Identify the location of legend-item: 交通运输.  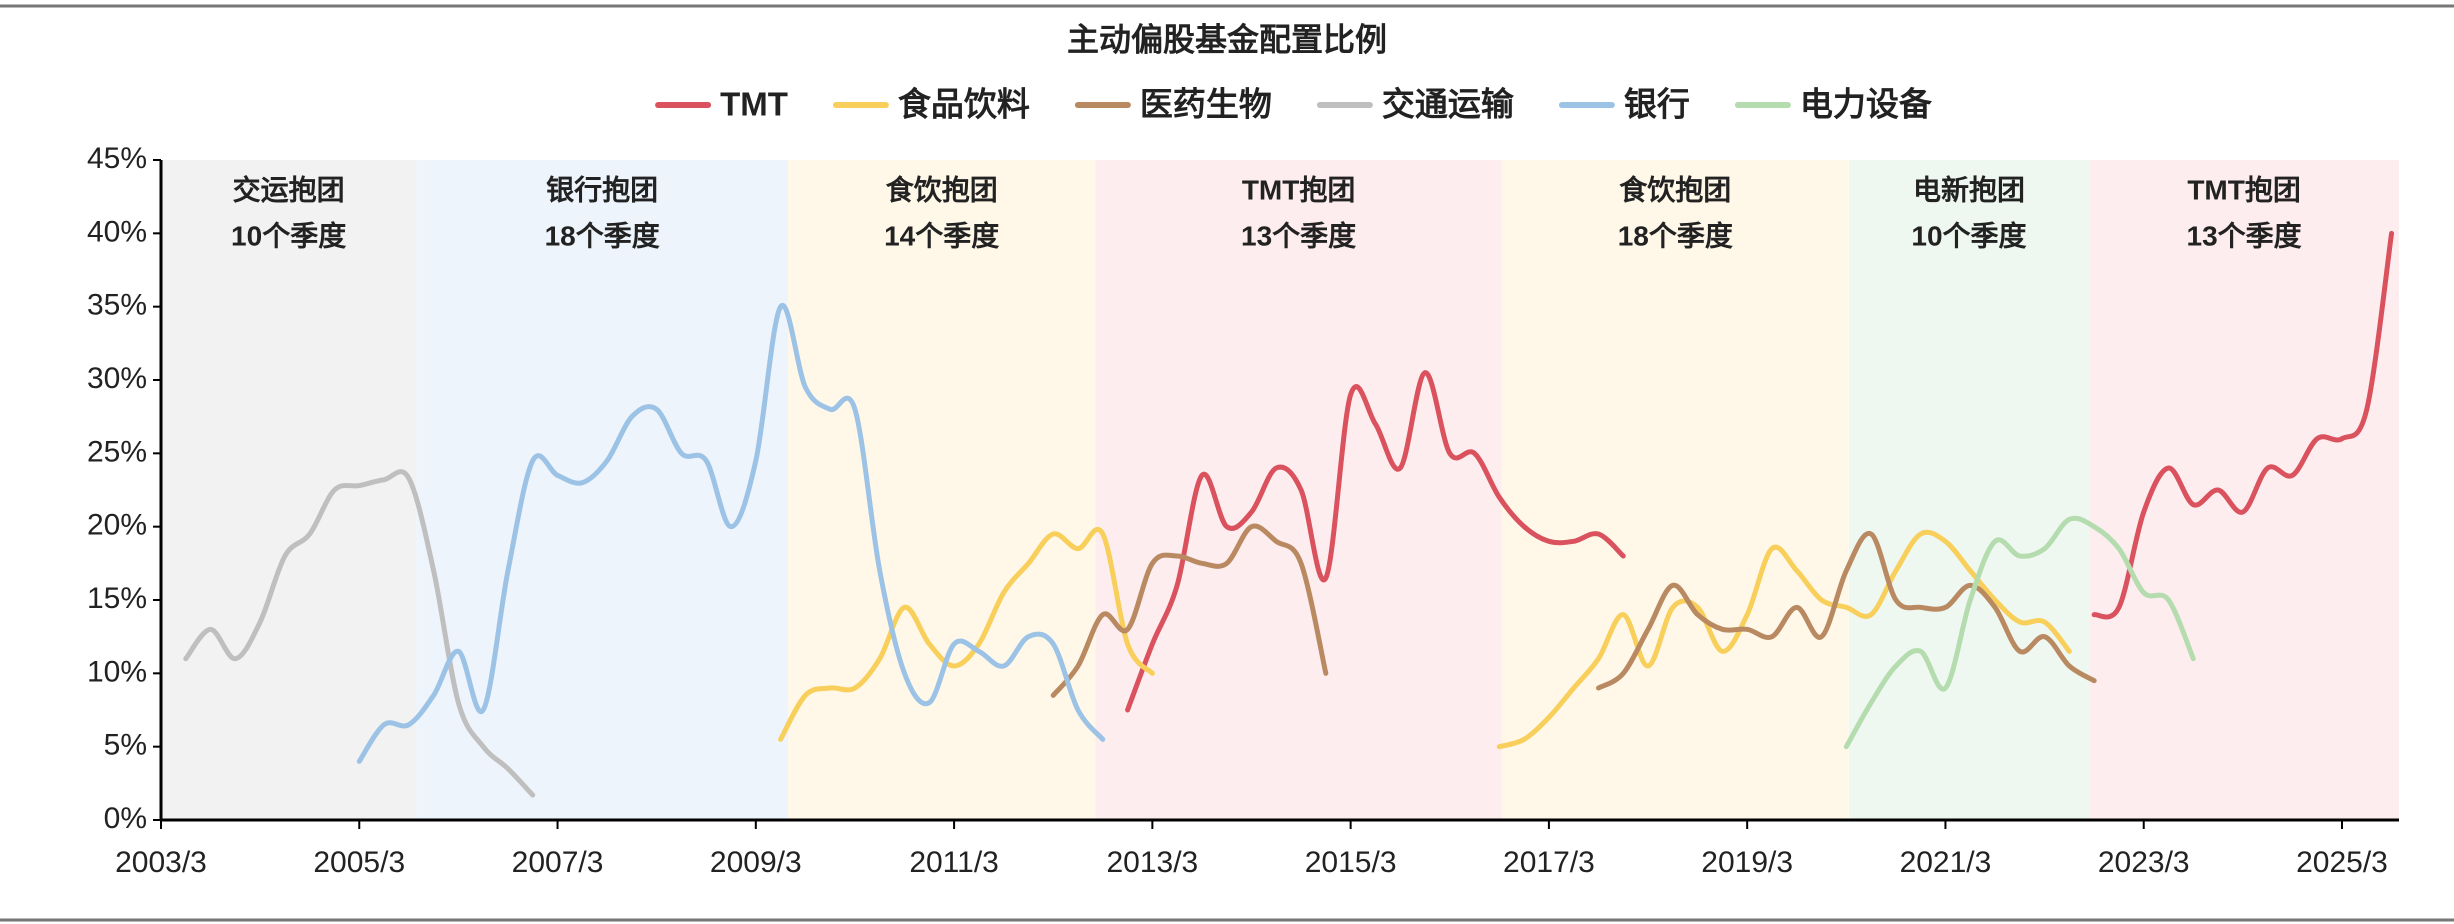
(1415, 104).